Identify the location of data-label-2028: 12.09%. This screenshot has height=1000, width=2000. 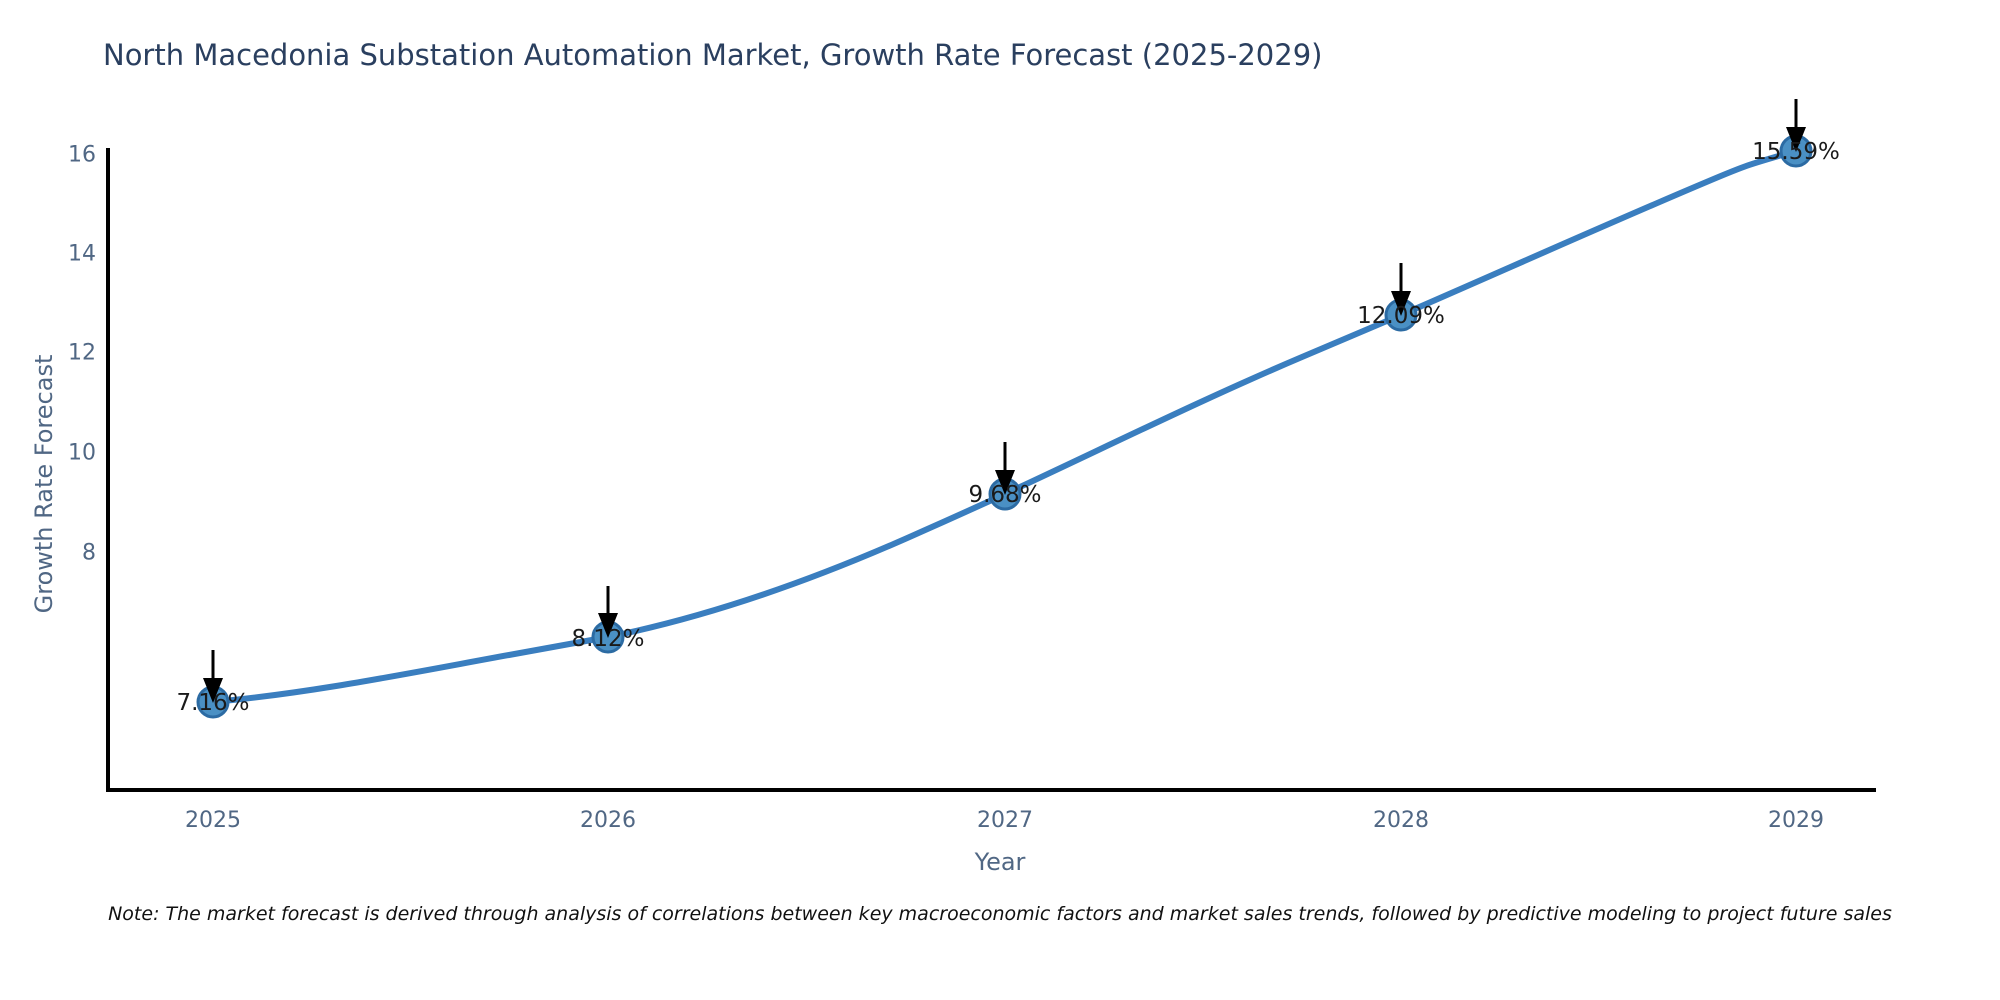
(1401, 316).